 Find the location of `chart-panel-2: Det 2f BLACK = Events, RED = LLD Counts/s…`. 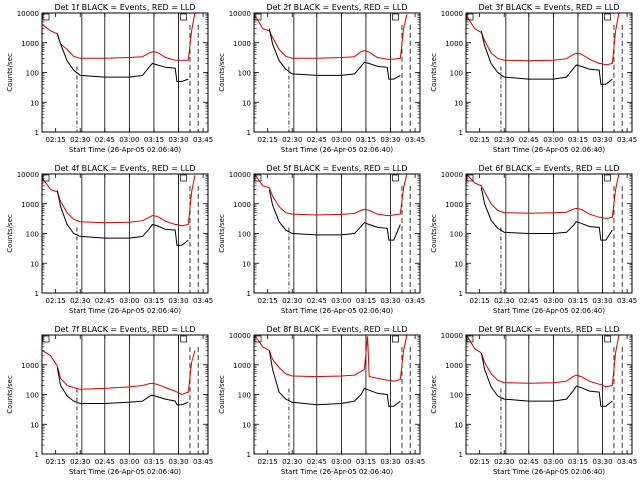

chart-panel-2: Det 2f BLACK = Events, RED = LLD Counts/s… is located at coordinates (321, 78).